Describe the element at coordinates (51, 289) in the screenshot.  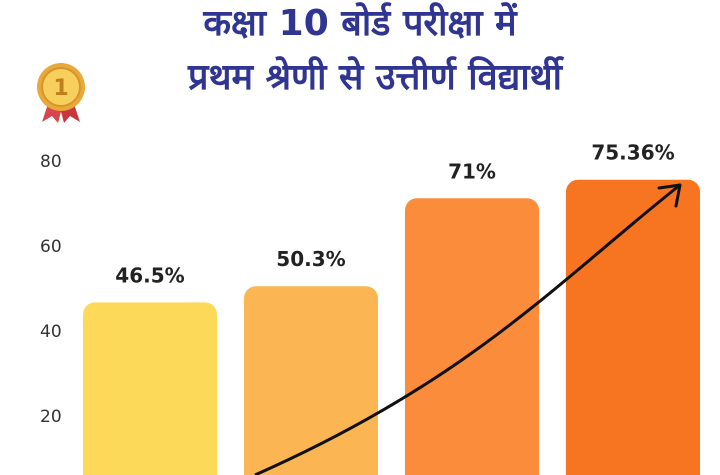
I see `y-axis: 20 40 60 80` at that location.